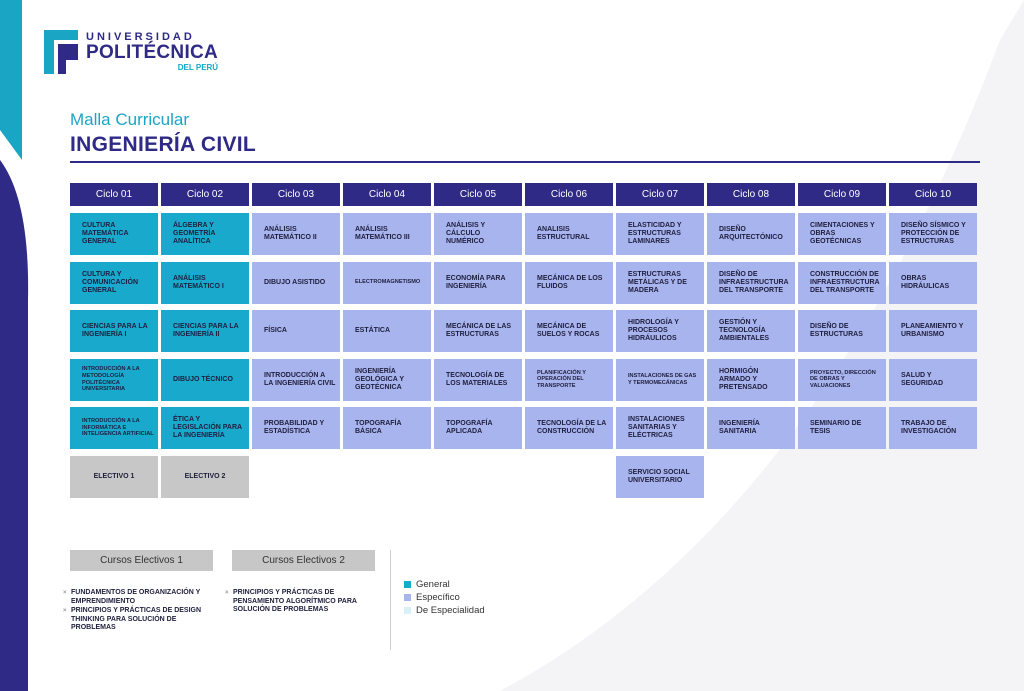 The image size is (1024, 691). What do you see at coordinates (114, 331) in the screenshot?
I see `course-cell: CIENCIAS PARA LA INGENIERÍA I` at bounding box center [114, 331].